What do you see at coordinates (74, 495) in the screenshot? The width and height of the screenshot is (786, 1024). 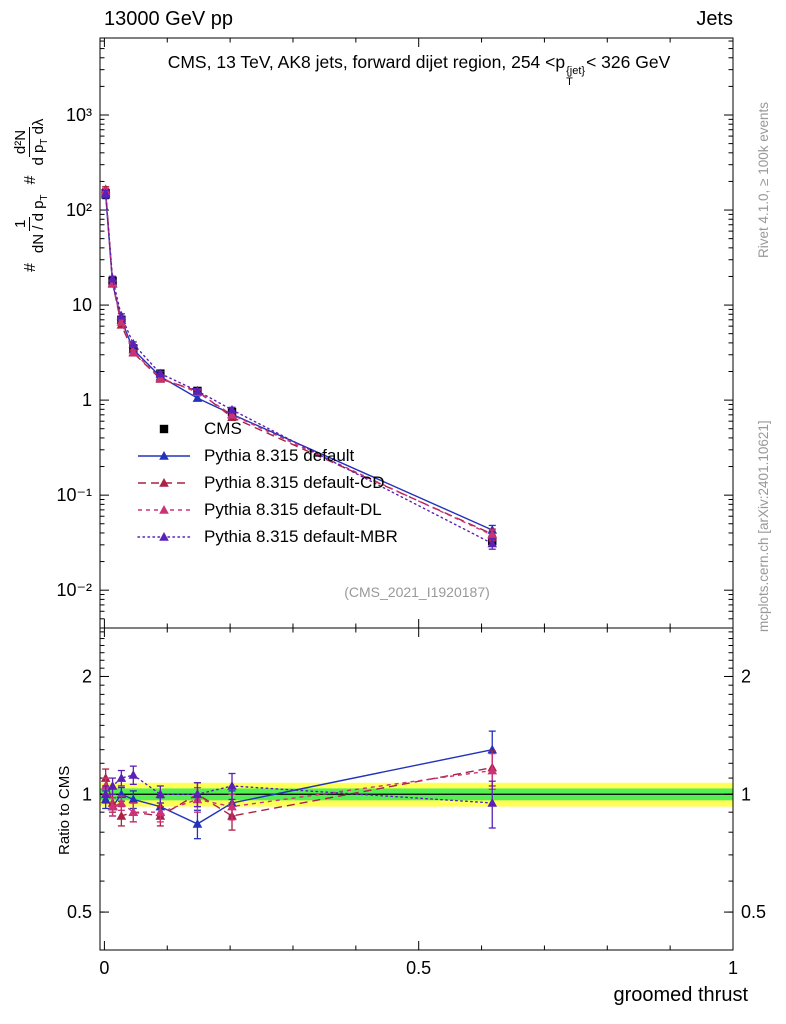 I see `svg-text: 10⁻¹` at bounding box center [74, 495].